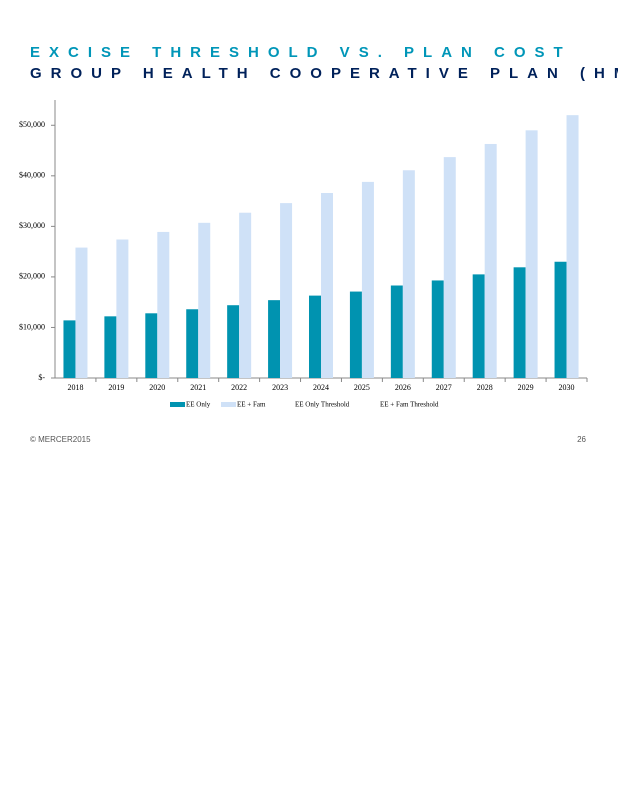  What do you see at coordinates (32, 124) in the screenshot?
I see `y-tick-label: $50,000` at bounding box center [32, 124].